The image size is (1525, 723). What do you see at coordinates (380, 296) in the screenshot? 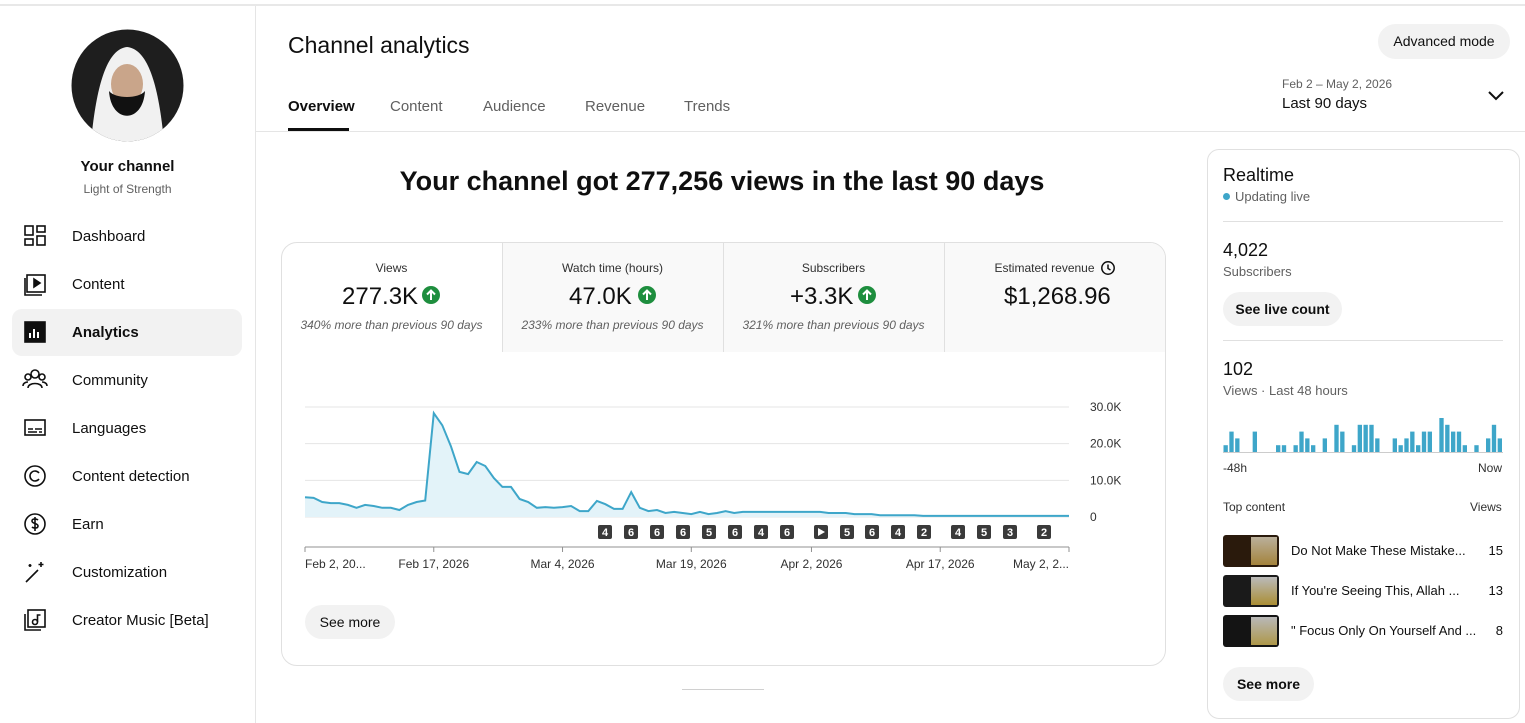
I see `metric-value: 277.3K` at bounding box center [380, 296].